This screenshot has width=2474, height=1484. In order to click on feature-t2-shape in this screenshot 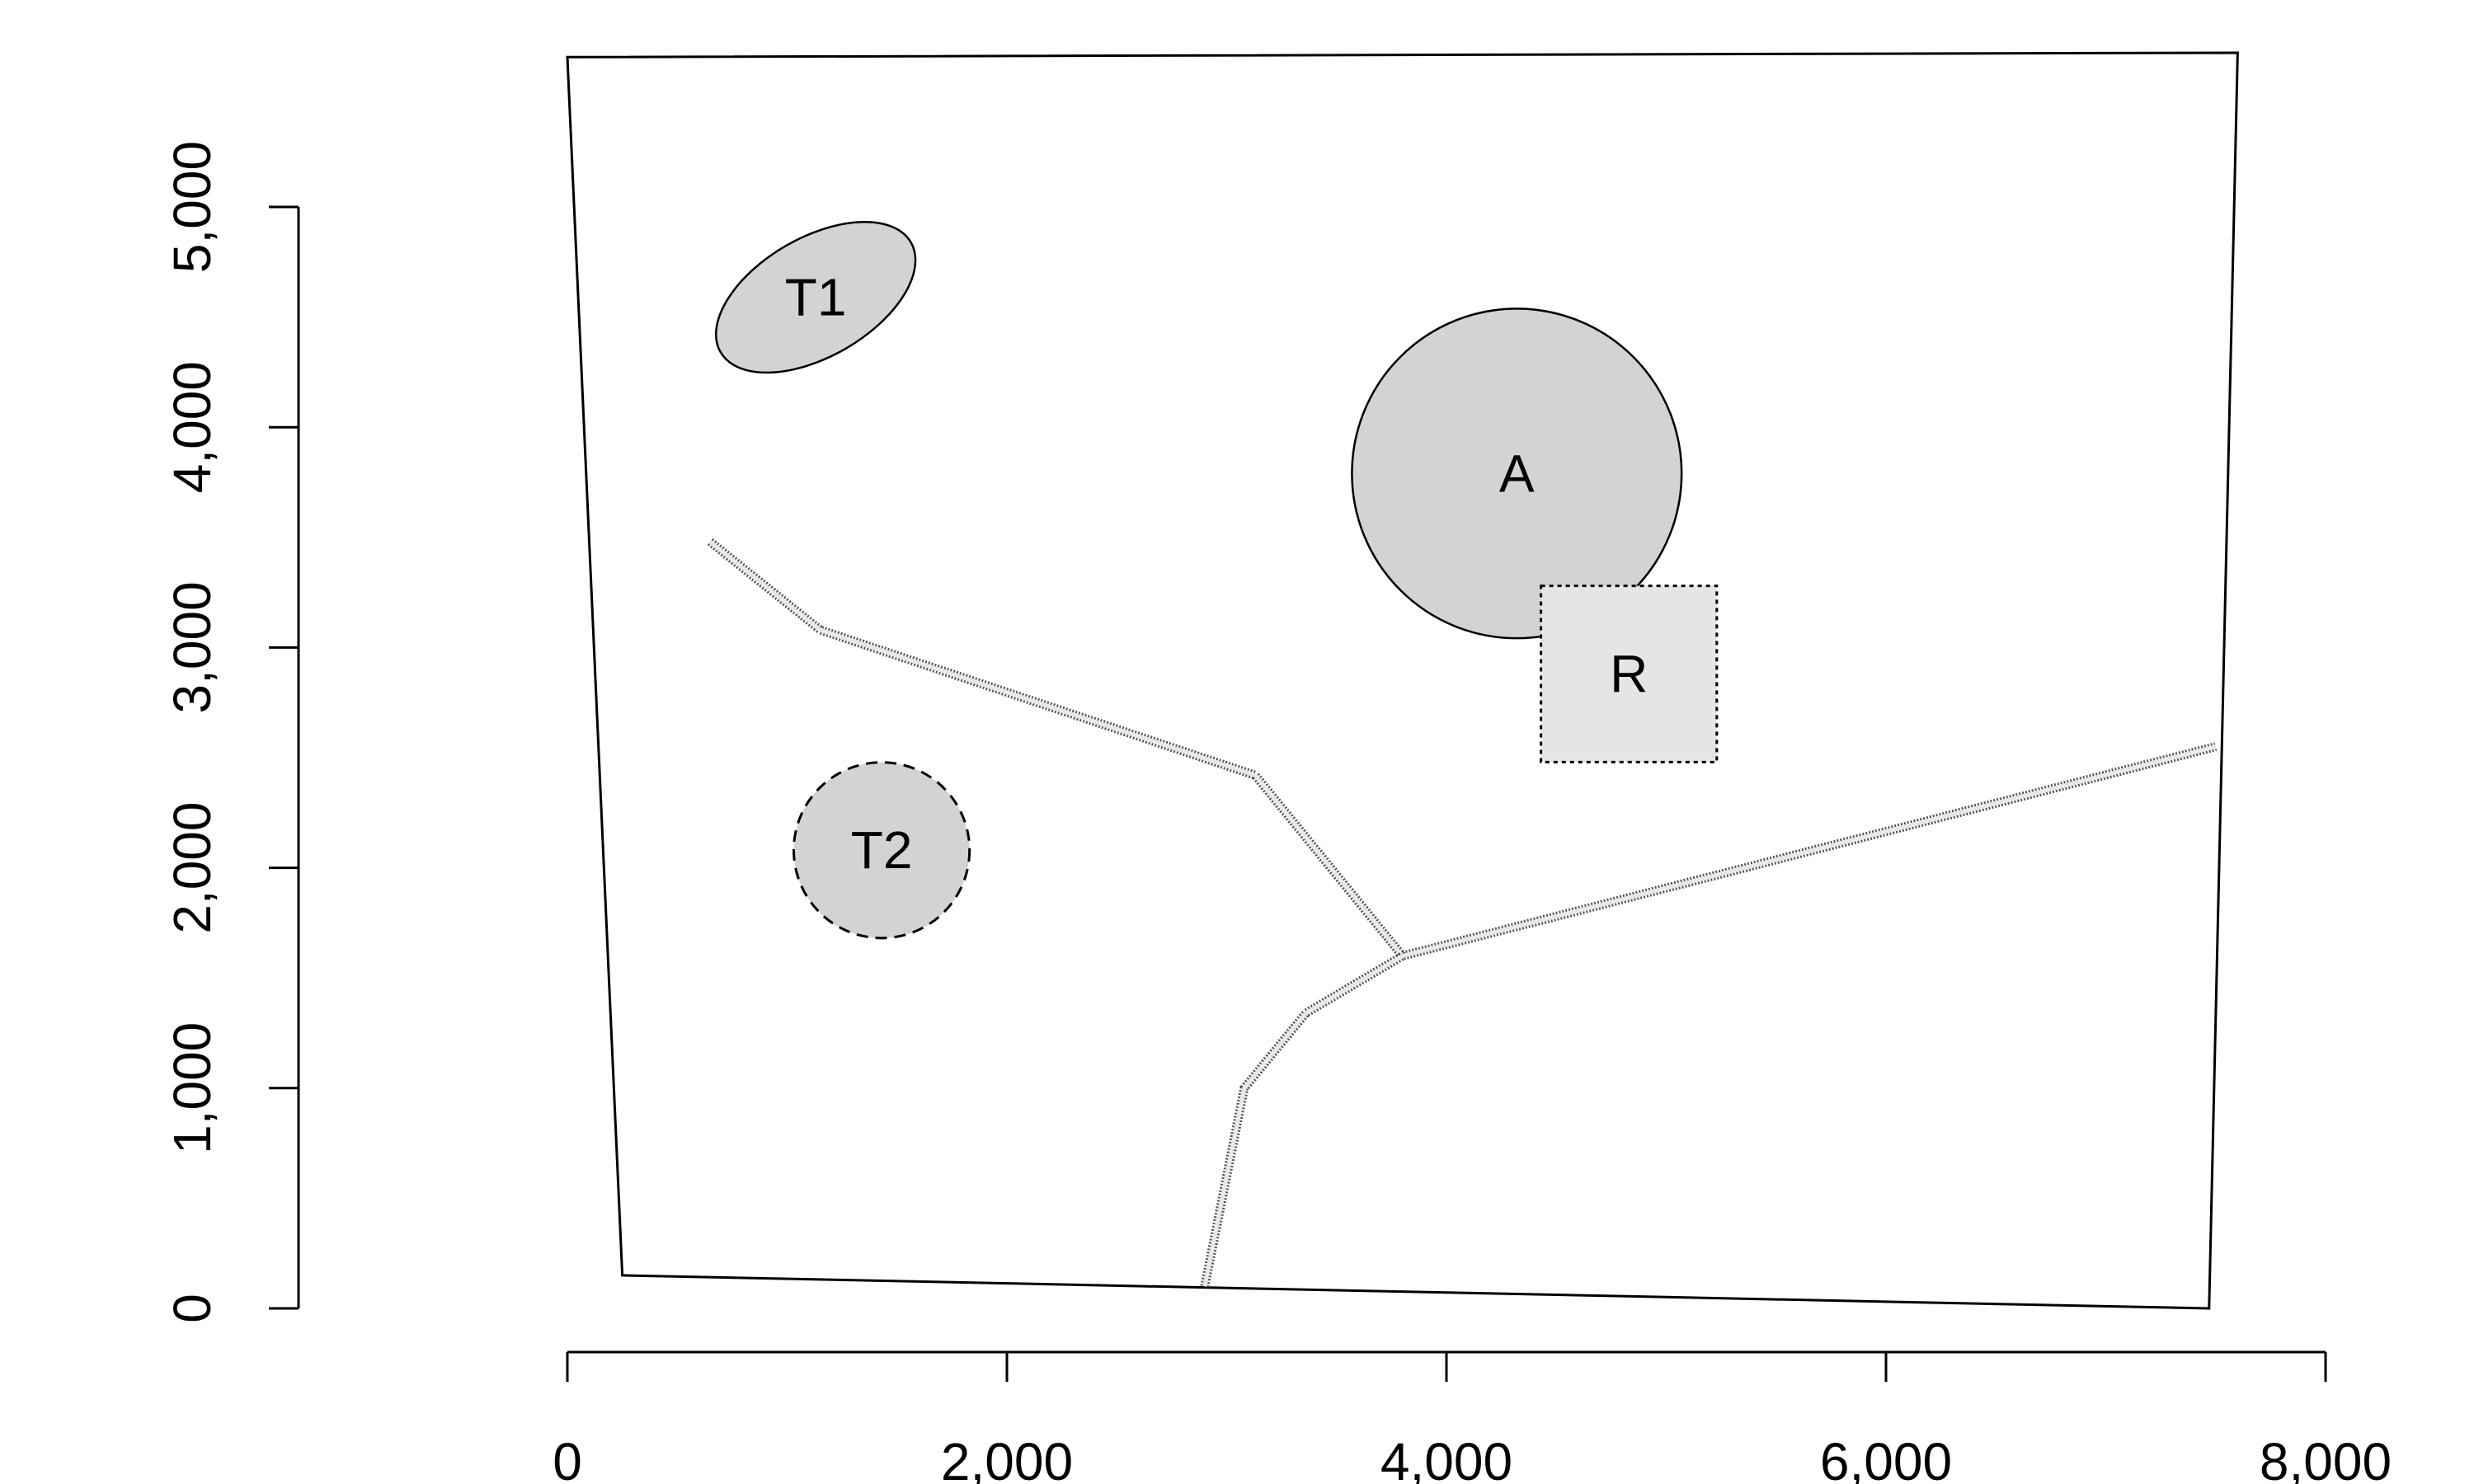, I will do `click(881, 850)`.